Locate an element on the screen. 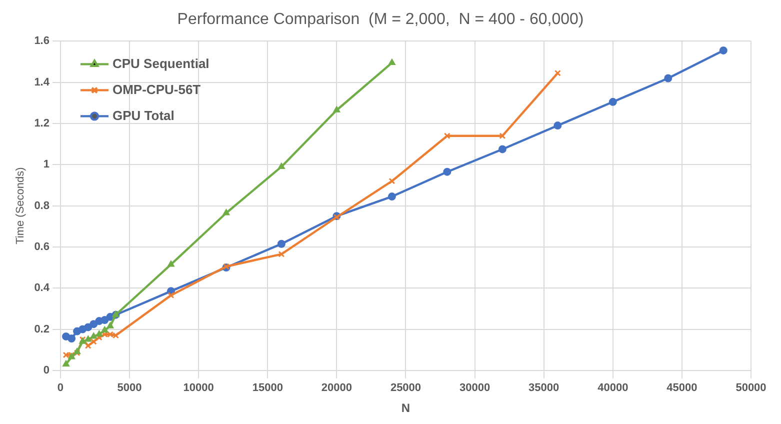 The width and height of the screenshot is (781, 424). y-tick-label: 1.2 is located at coordinates (42, 124).